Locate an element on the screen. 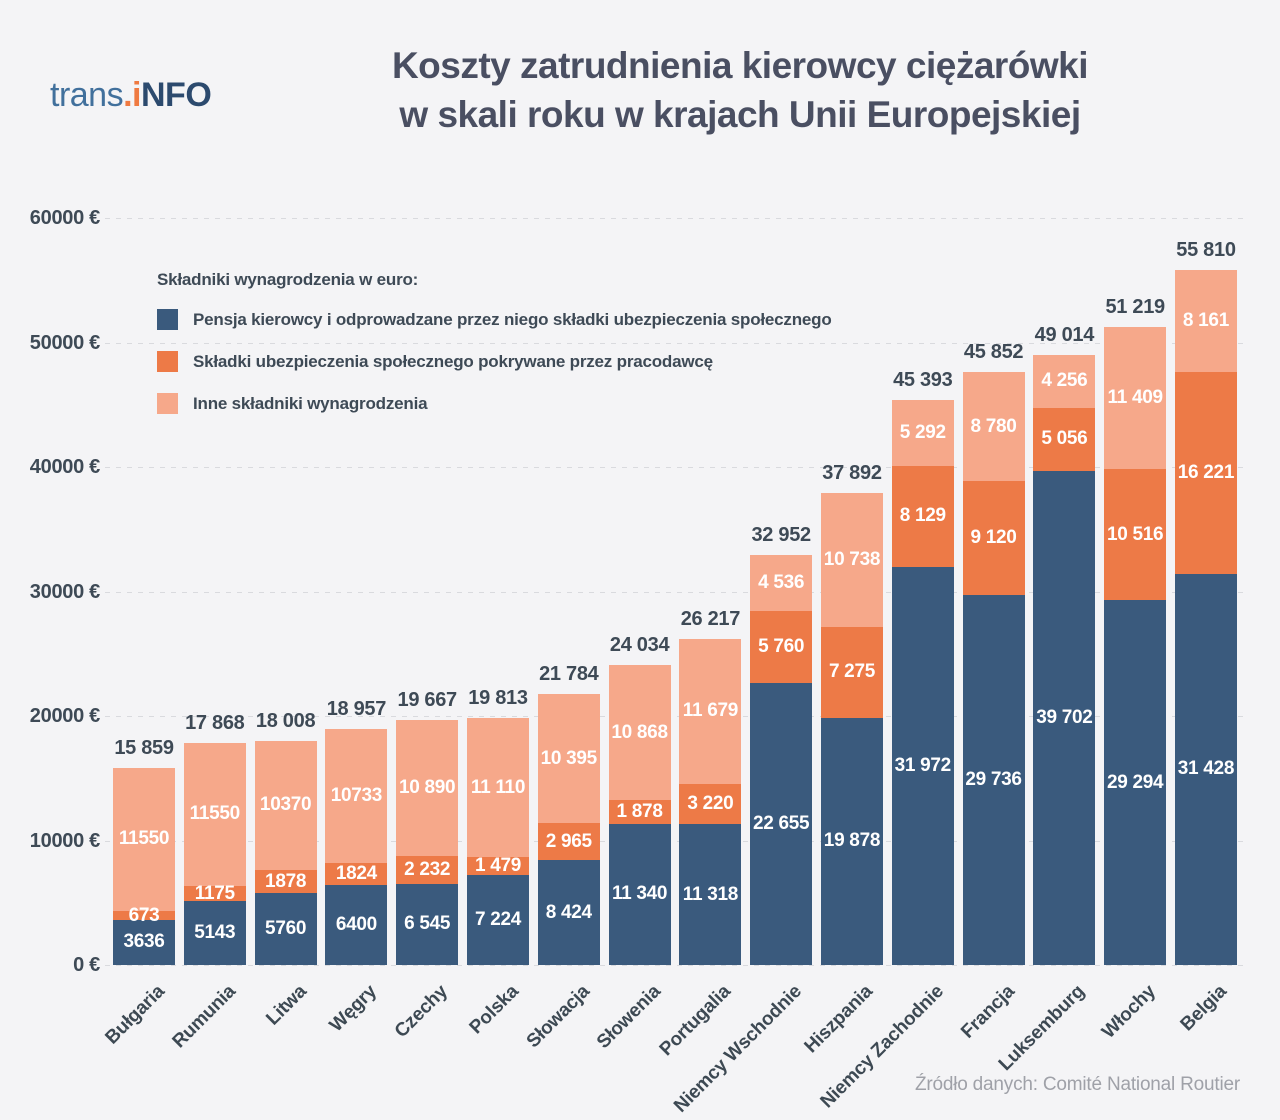 This screenshot has height=1120, width=1280. segment-value-label: 10733 is located at coordinates (356, 795).